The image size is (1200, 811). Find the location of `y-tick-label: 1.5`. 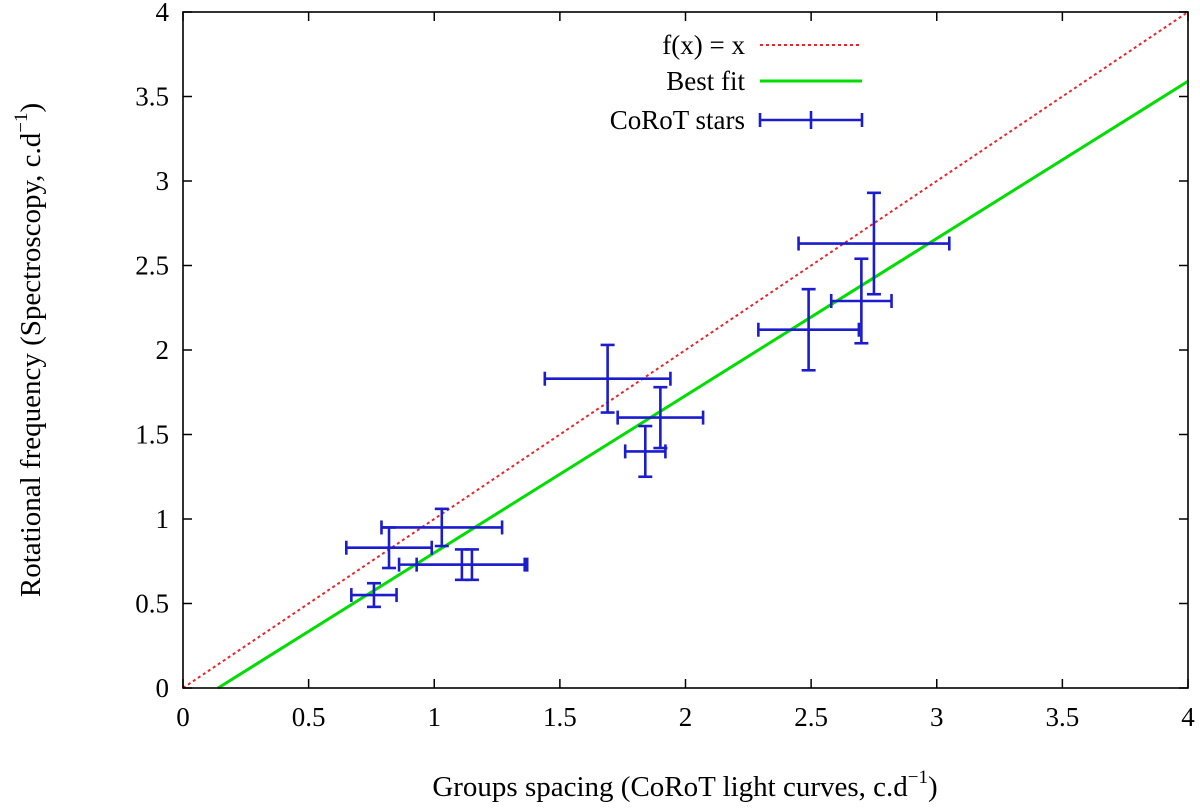

y-tick-label: 1.5 is located at coordinates (152, 435).